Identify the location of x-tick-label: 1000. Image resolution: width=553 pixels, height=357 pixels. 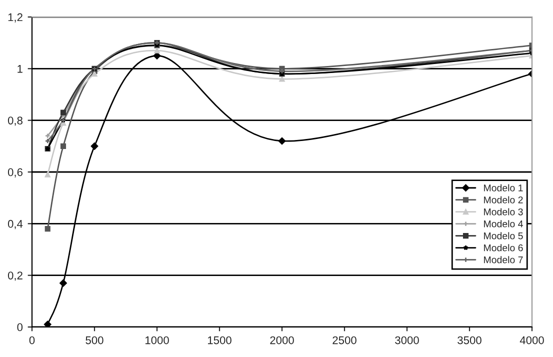
(157, 340).